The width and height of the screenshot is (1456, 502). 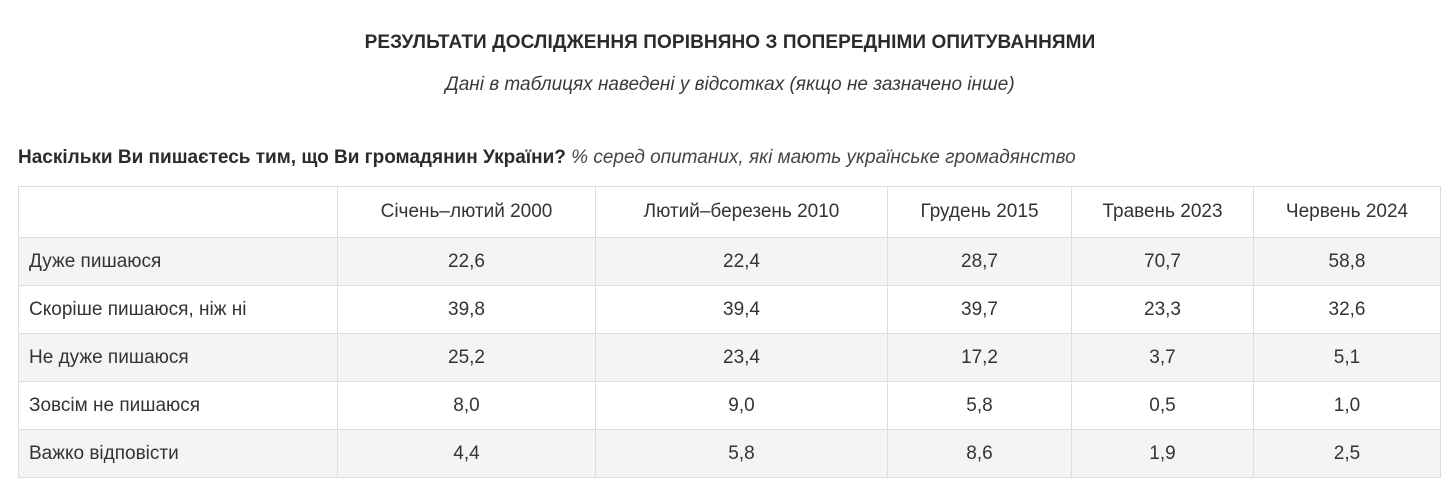 What do you see at coordinates (979, 261) in the screenshot?
I see `table-cell: 28,7` at bounding box center [979, 261].